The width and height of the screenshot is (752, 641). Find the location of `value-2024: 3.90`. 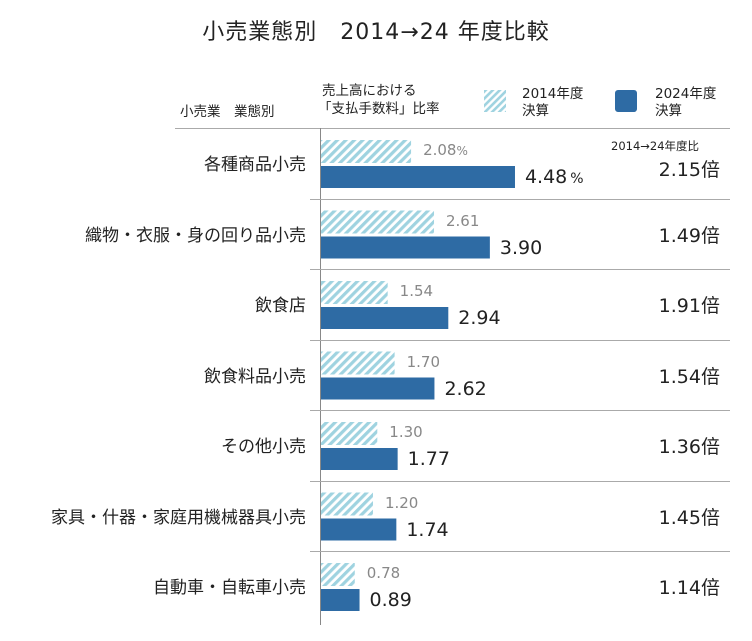

value-2024: 3.90 is located at coordinates (521, 247).